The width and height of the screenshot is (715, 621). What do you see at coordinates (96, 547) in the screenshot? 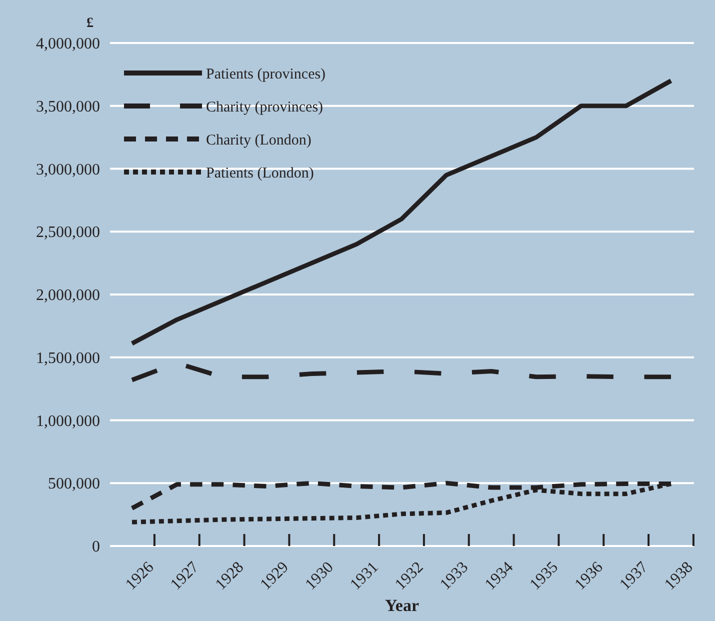
I see `y-tick-label: 0` at bounding box center [96, 547].